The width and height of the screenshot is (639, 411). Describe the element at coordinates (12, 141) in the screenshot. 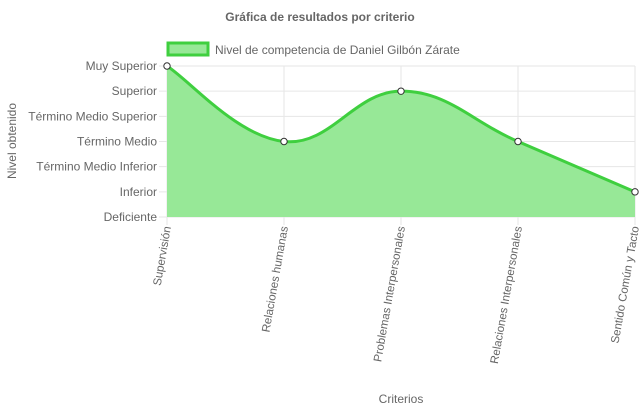

I see `y-axis-label: Nivel obtenido` at that location.